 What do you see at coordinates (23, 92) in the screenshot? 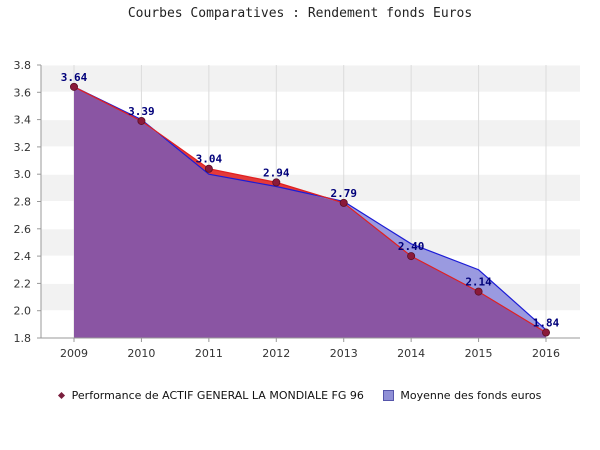
I see `y-tick-label: 3.6` at bounding box center [23, 92].